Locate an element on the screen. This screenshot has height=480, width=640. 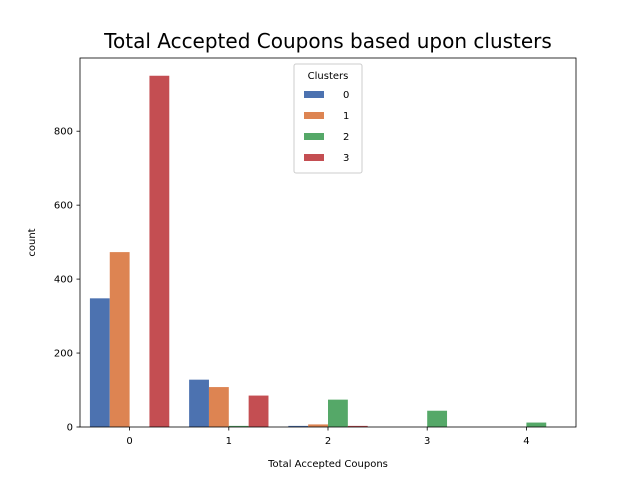
x-tick-label: 3 is located at coordinates (427, 441).